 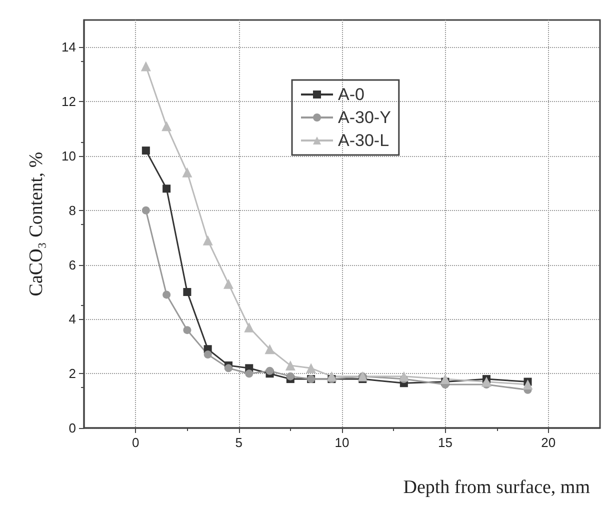 What do you see at coordinates (136, 442) in the screenshot?
I see `x-tick-label: 0` at bounding box center [136, 442].